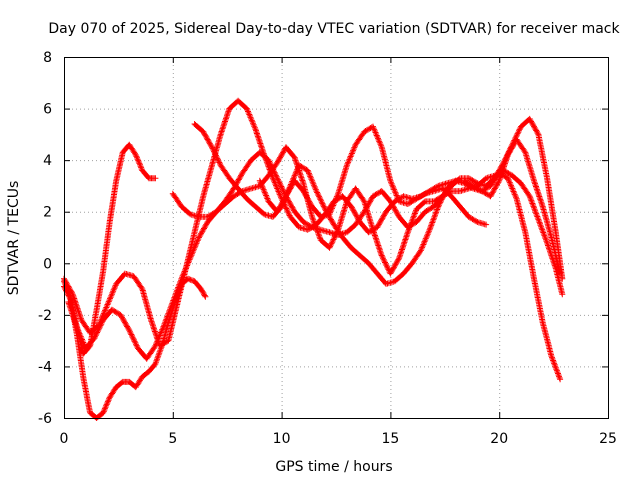  Describe the element at coordinates (47, 161) in the screenshot. I see `y-tick-label: 4` at that location.